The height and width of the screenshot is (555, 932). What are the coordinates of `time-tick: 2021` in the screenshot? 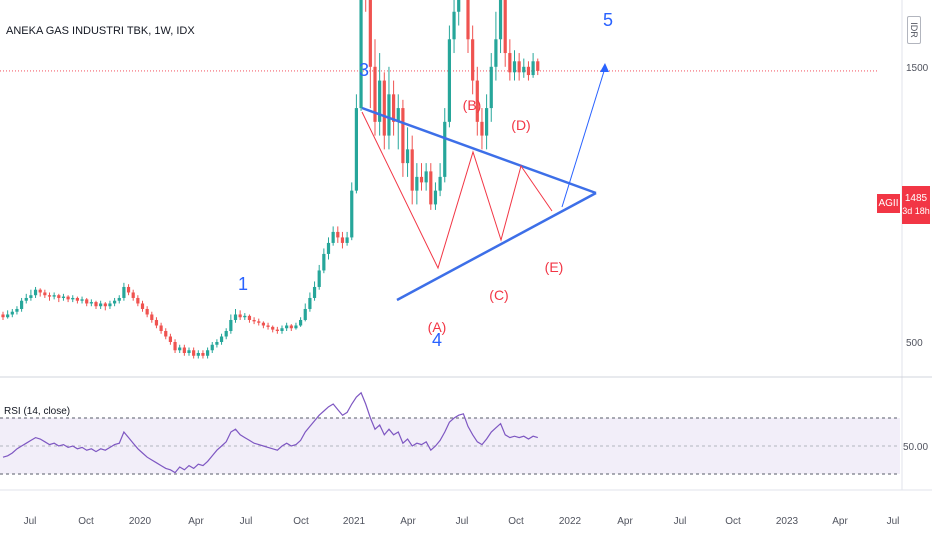 It's located at (354, 521).